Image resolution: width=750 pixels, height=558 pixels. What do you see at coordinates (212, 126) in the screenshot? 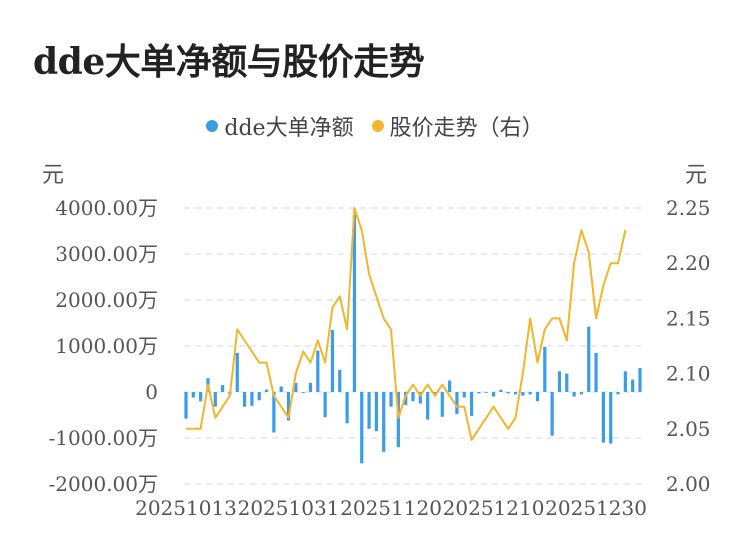
I see `legend-dot-blue` at bounding box center [212, 126].